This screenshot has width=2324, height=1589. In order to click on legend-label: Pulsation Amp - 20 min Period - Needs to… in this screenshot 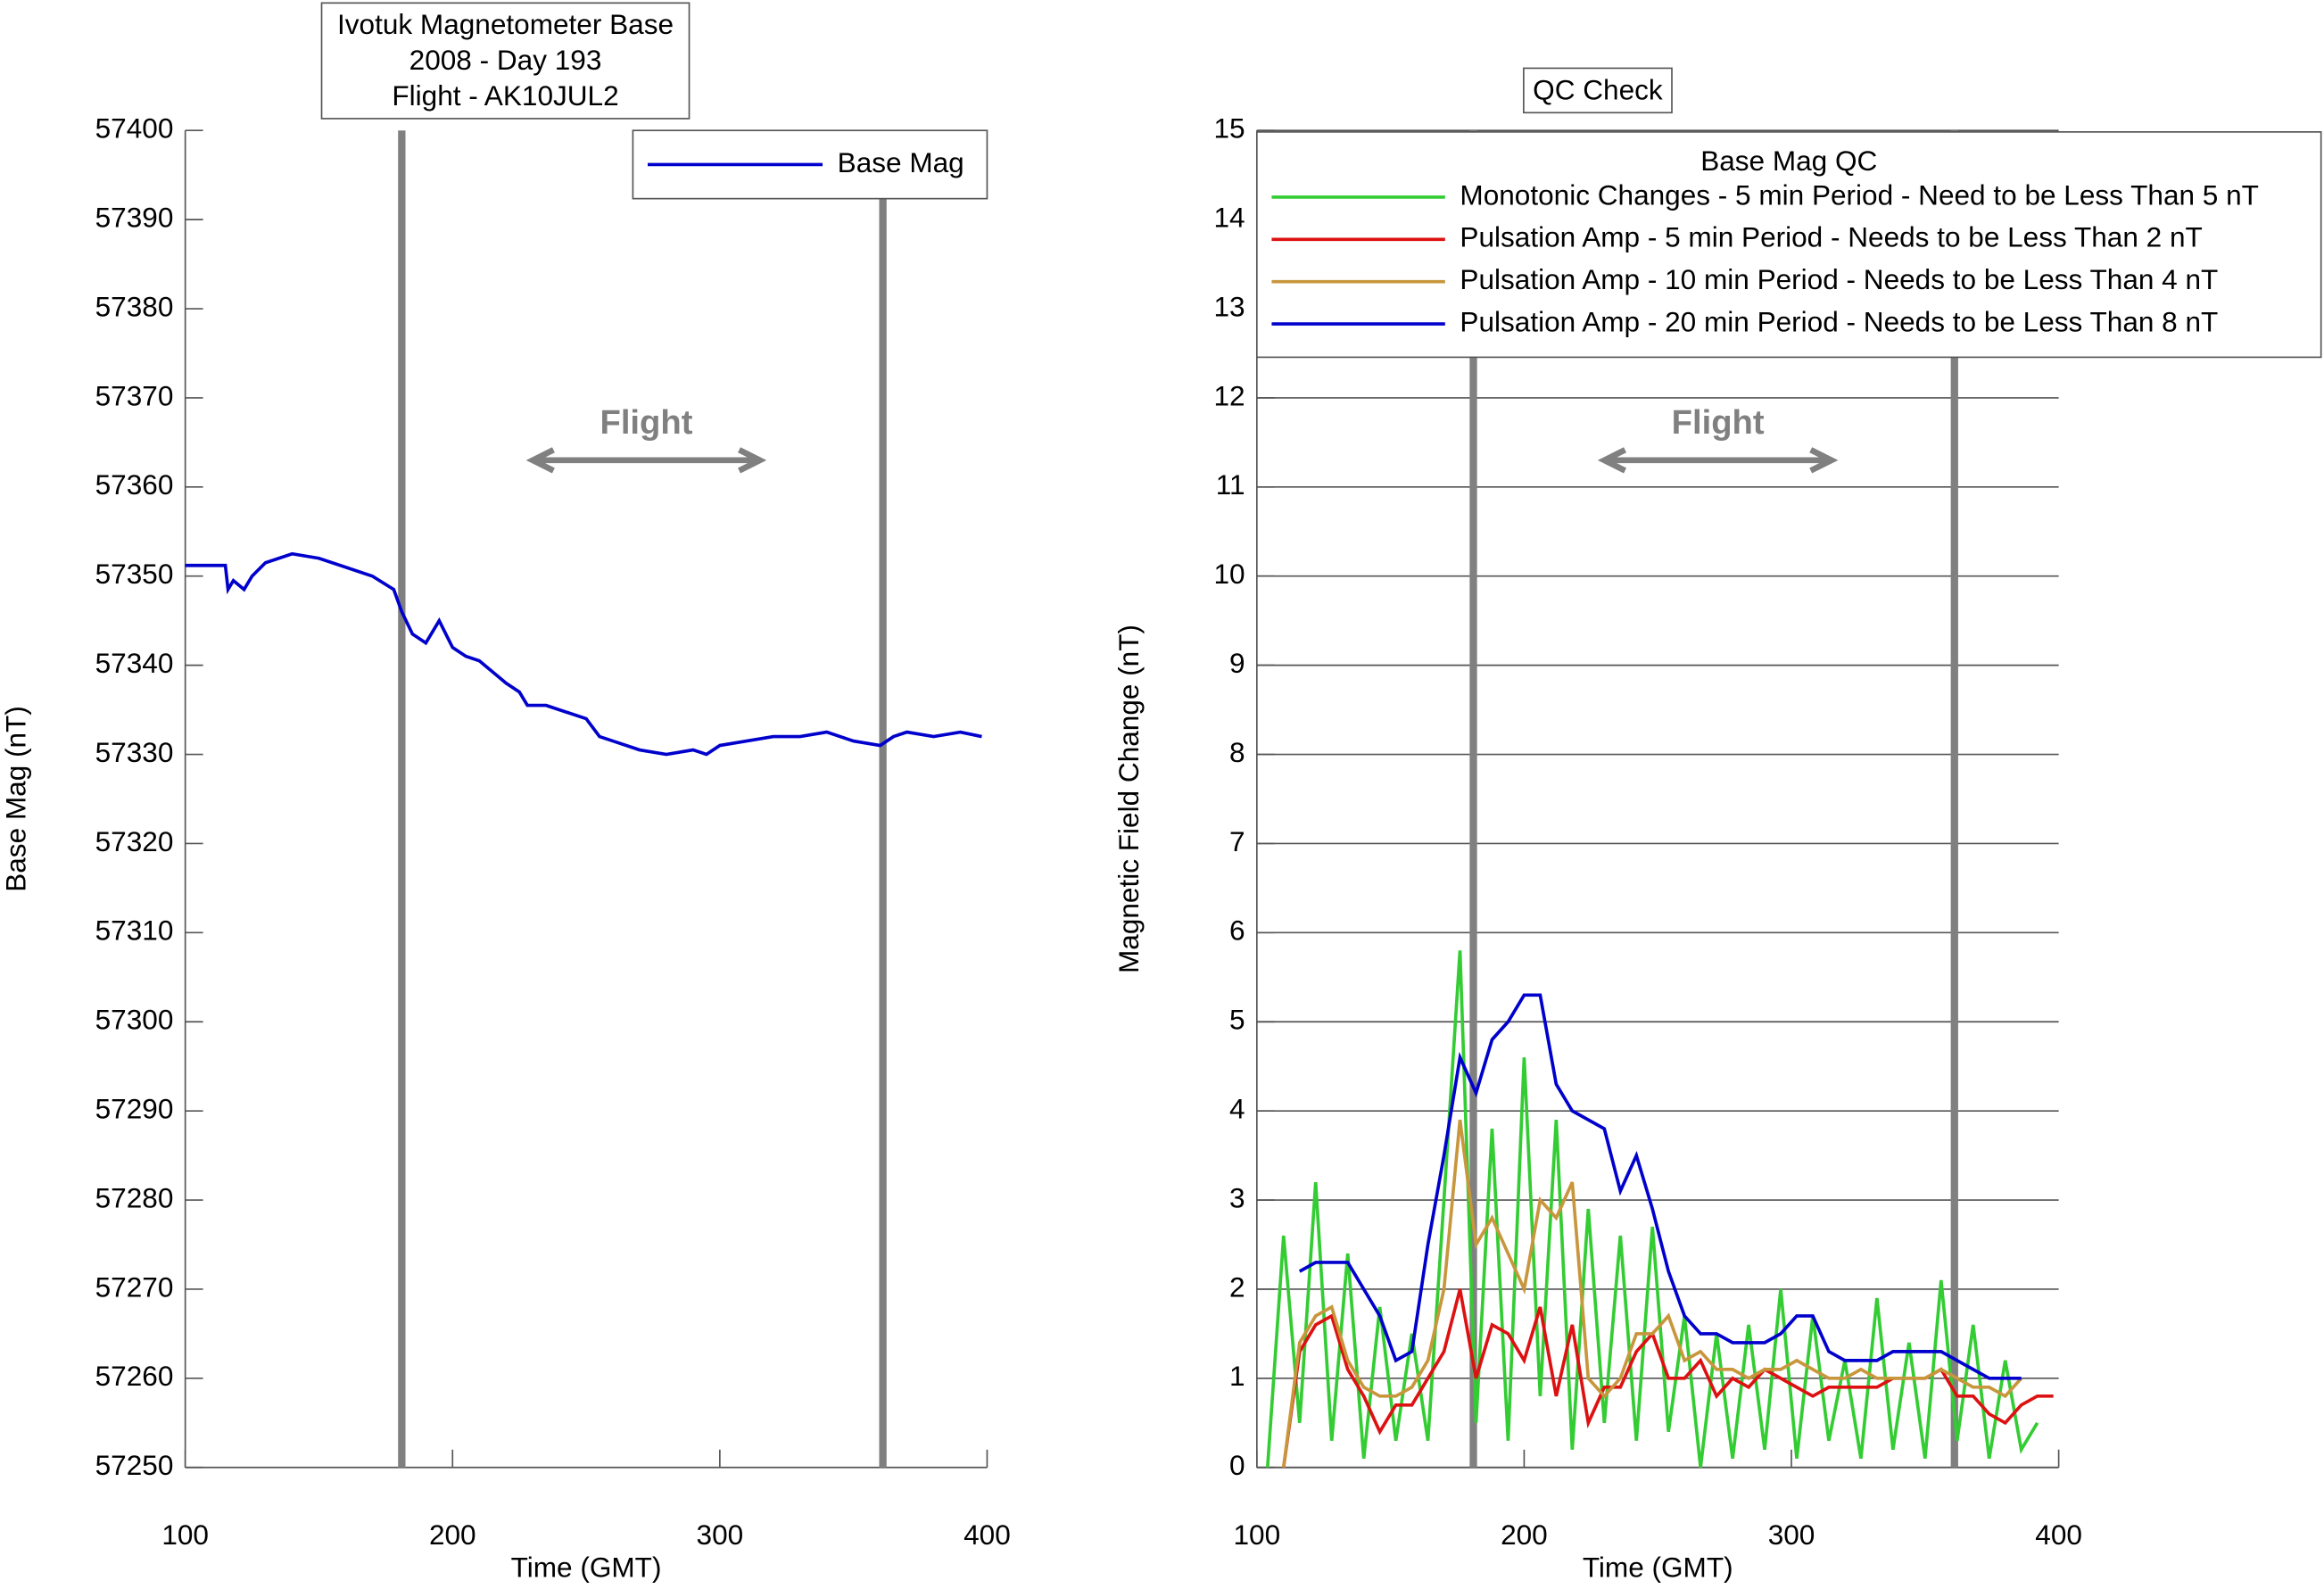, I will do `click(1839, 321)`.